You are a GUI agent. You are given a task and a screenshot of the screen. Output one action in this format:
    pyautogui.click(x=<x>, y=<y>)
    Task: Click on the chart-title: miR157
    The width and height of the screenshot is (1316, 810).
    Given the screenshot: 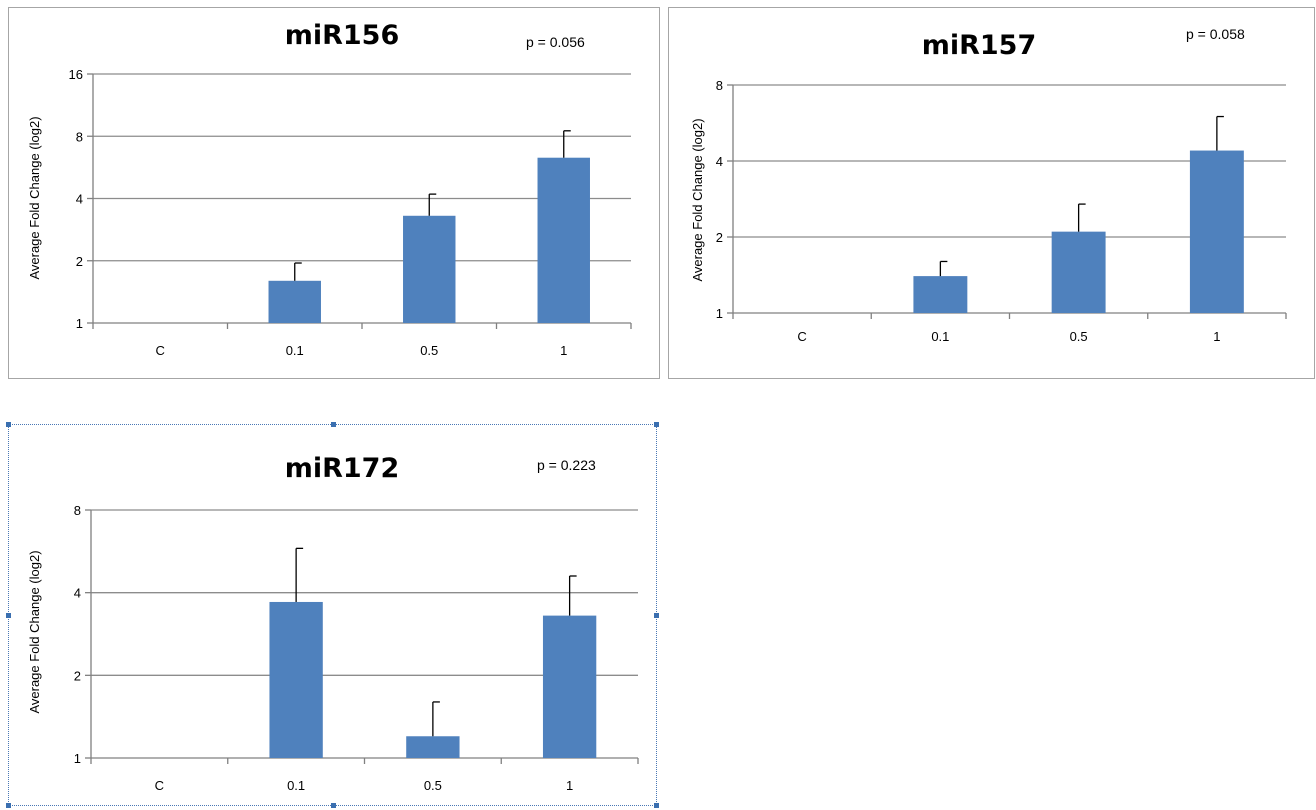 What is the action you would take?
    pyautogui.click(x=979, y=45)
    